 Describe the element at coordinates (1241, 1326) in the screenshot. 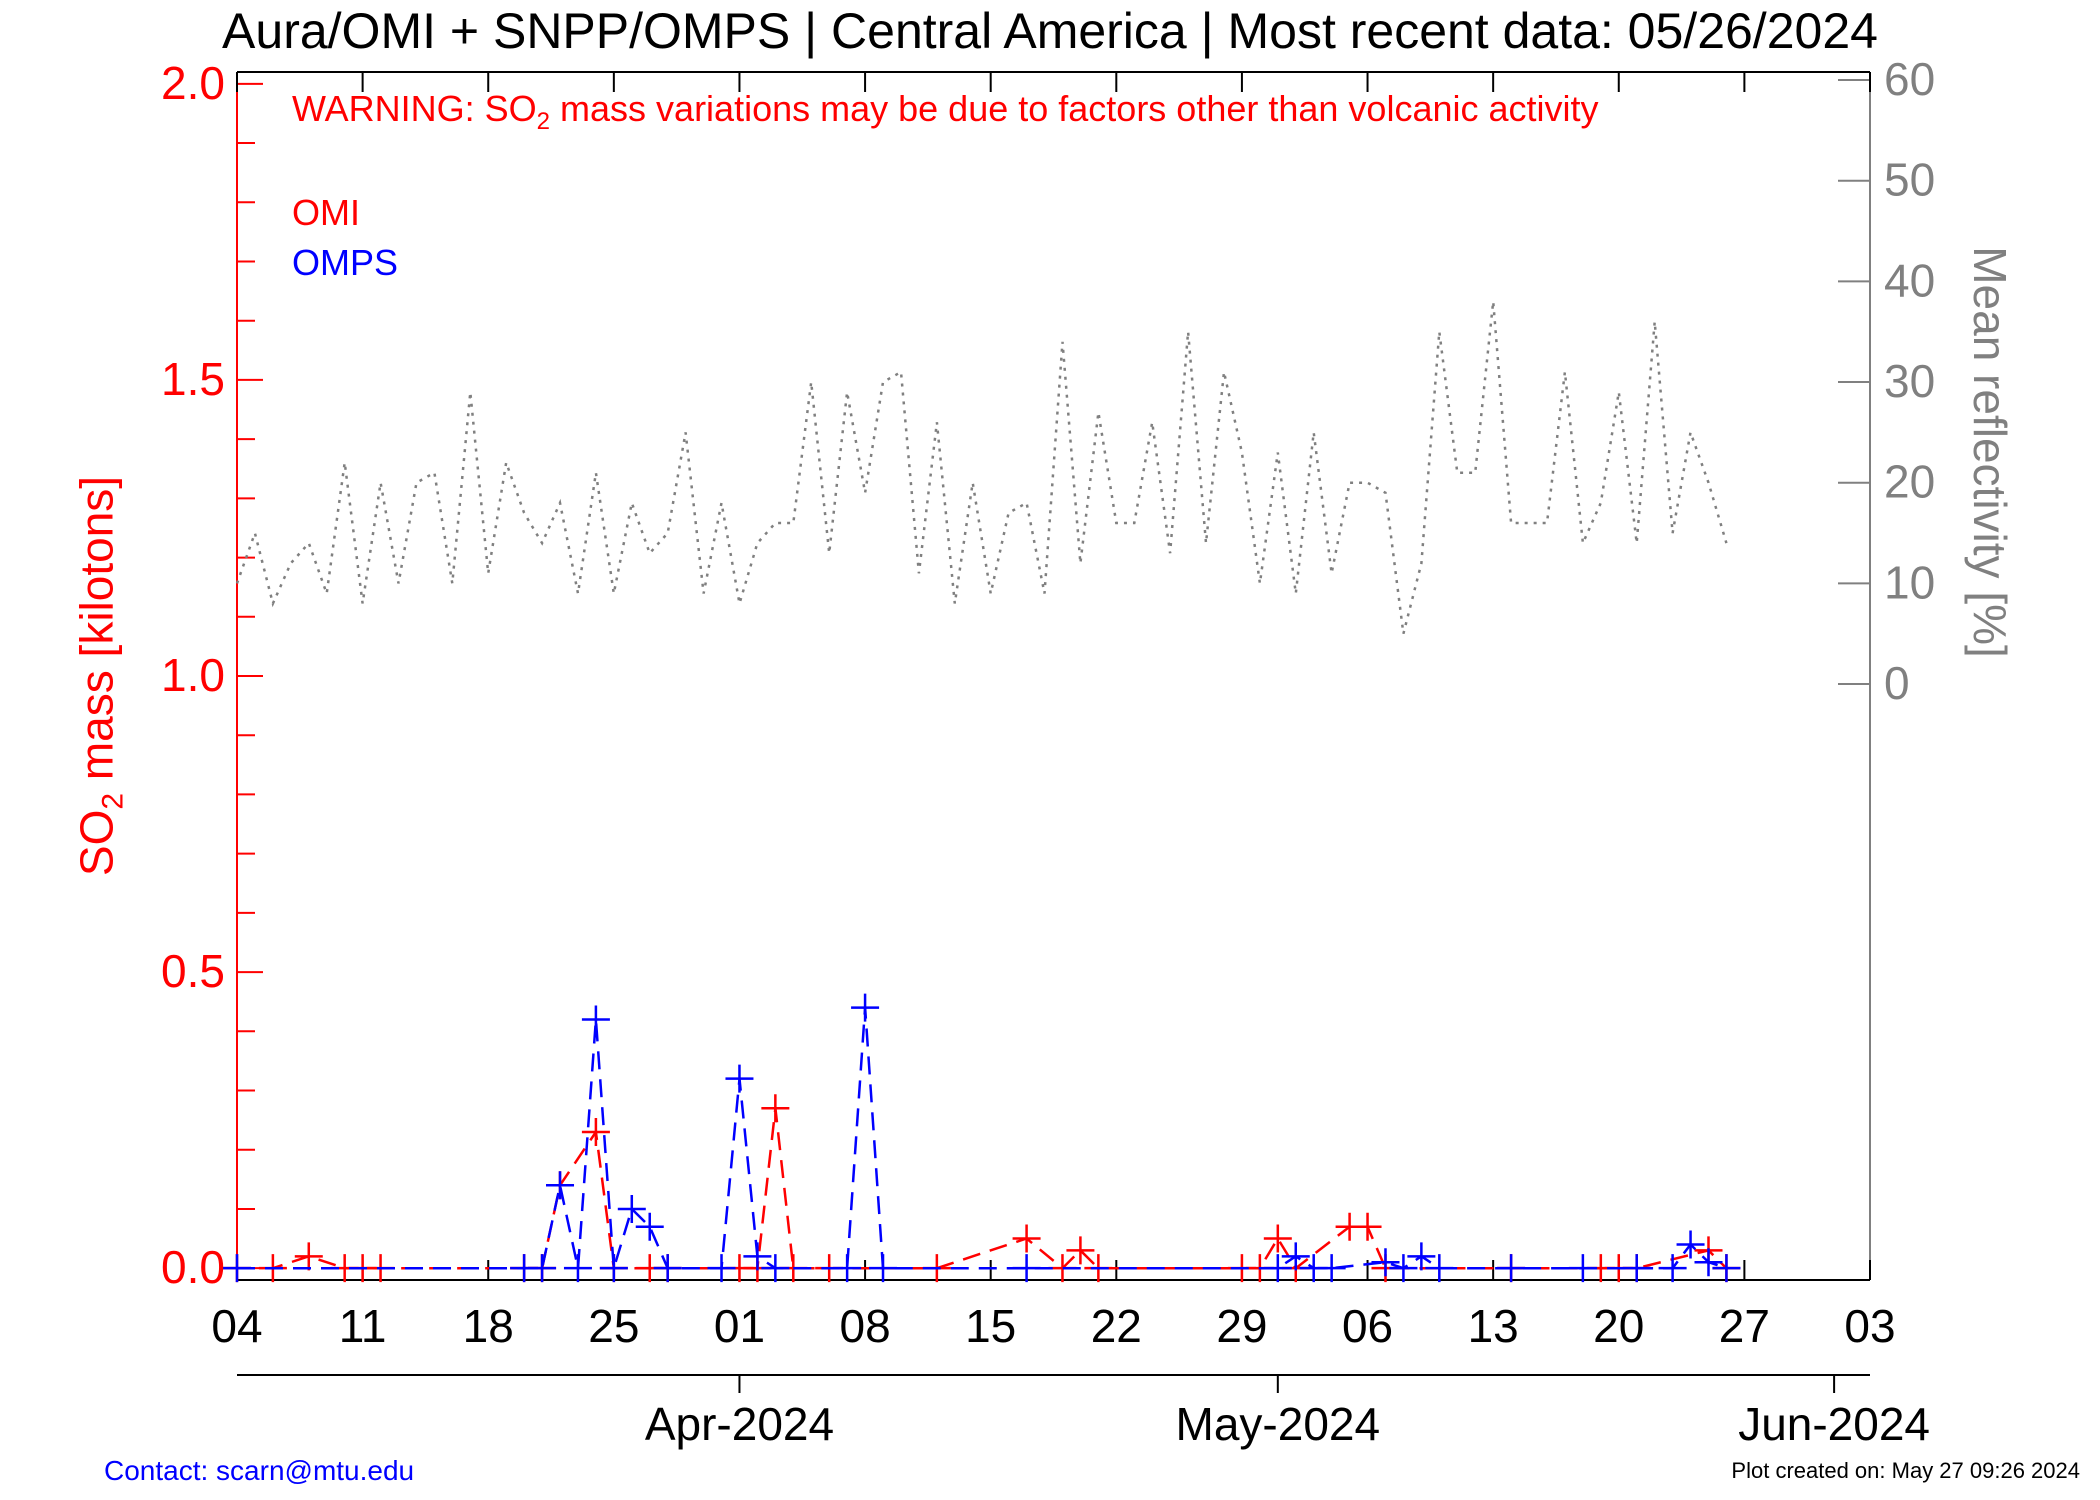

I see `x-day-label: 29` at that location.